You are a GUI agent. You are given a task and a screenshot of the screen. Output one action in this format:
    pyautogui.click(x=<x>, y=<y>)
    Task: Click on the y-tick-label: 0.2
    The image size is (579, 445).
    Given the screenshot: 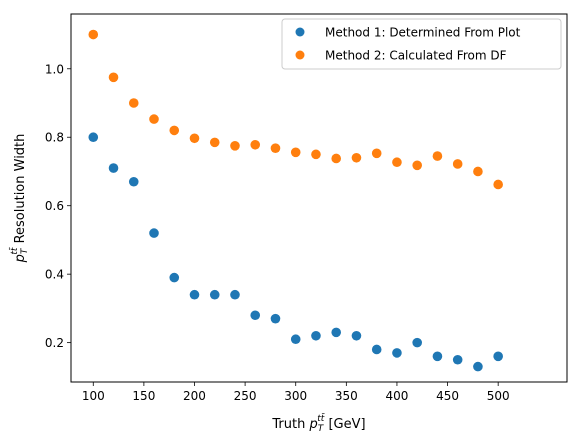 What is the action you would take?
    pyautogui.click(x=54, y=343)
    